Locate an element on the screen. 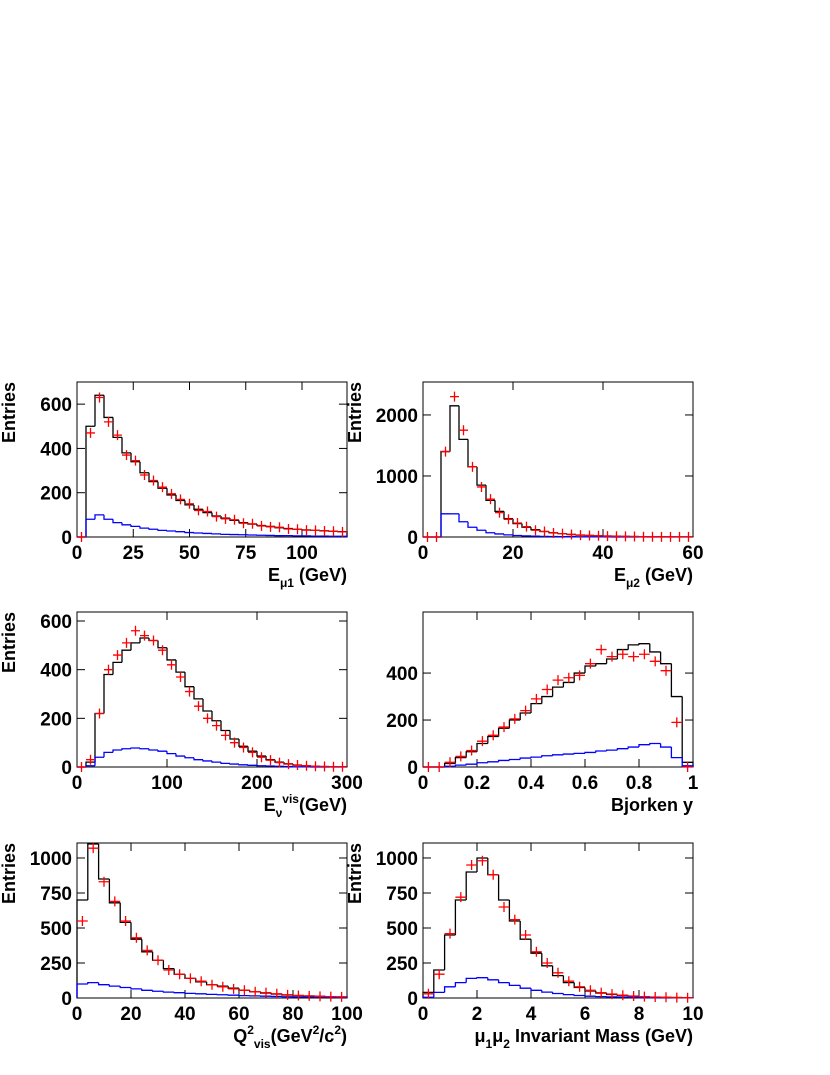 This screenshot has height=1075, width=830. x-tick-label: 8 is located at coordinates (639, 1014).